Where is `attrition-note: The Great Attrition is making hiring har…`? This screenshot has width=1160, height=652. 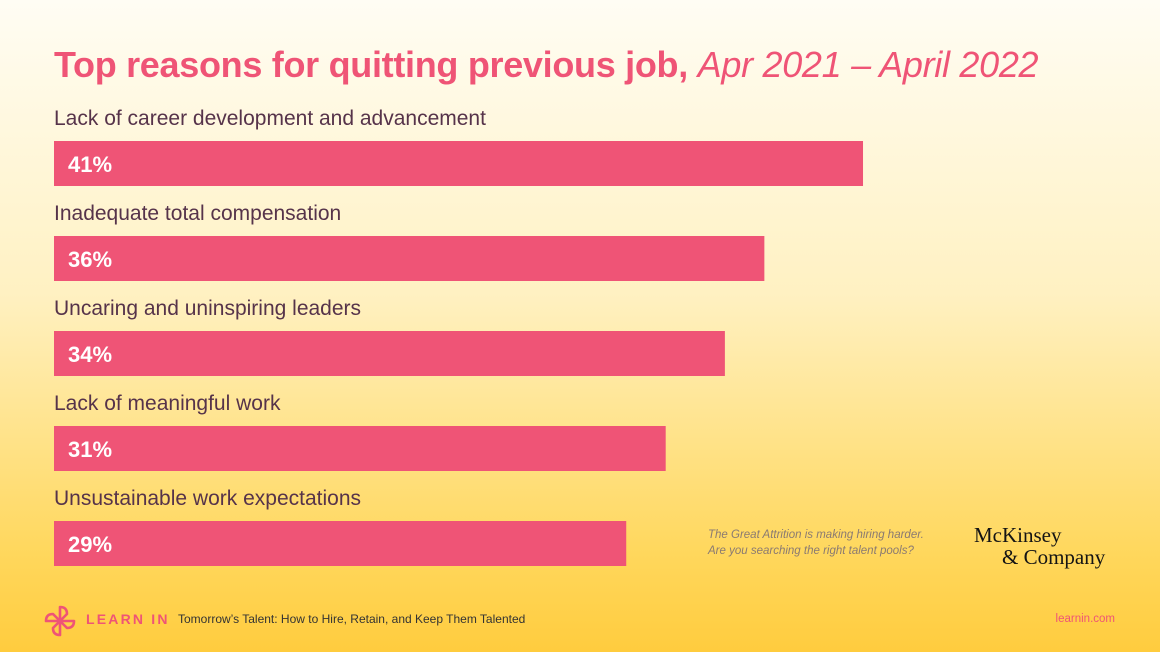 attrition-note: The Great Attrition is making hiring har… is located at coordinates (816, 543).